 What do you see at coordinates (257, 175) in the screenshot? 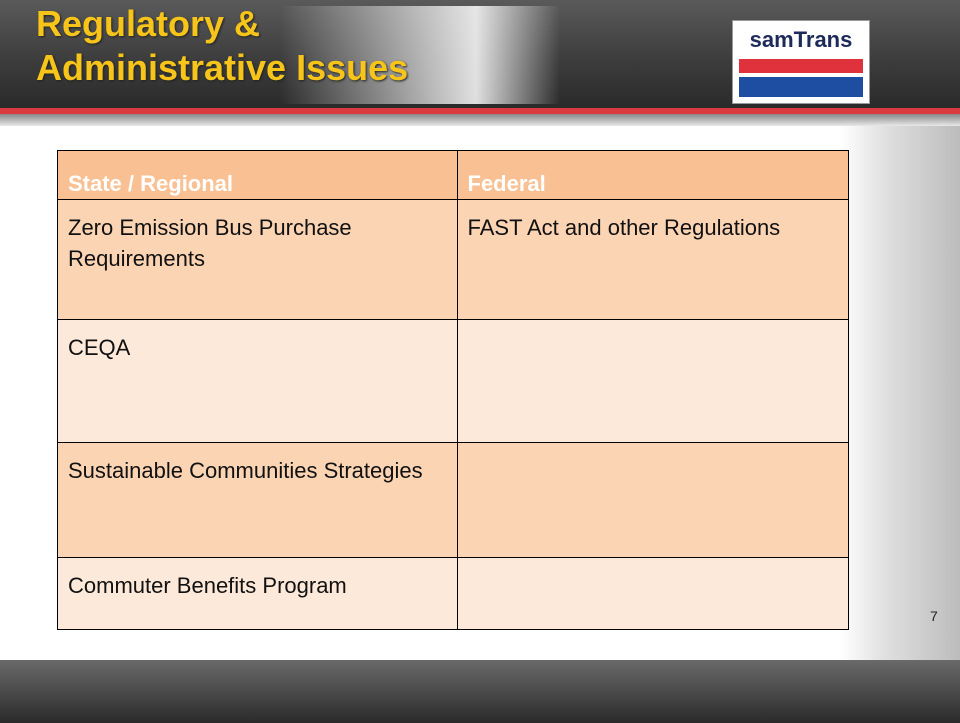
I see `header-cell: State / Regional` at bounding box center [257, 175].